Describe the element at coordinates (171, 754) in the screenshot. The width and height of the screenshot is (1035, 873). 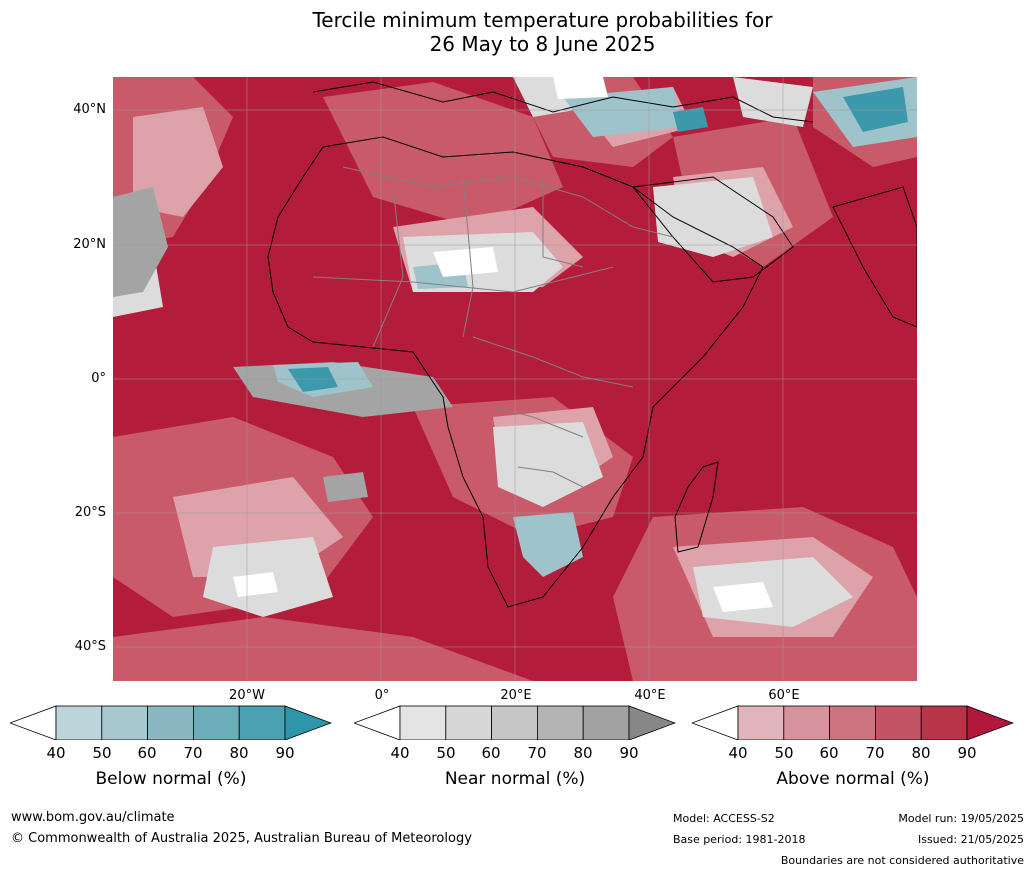
I see `colorbar-below-ticks: 40 50 60 70 80 90` at that location.